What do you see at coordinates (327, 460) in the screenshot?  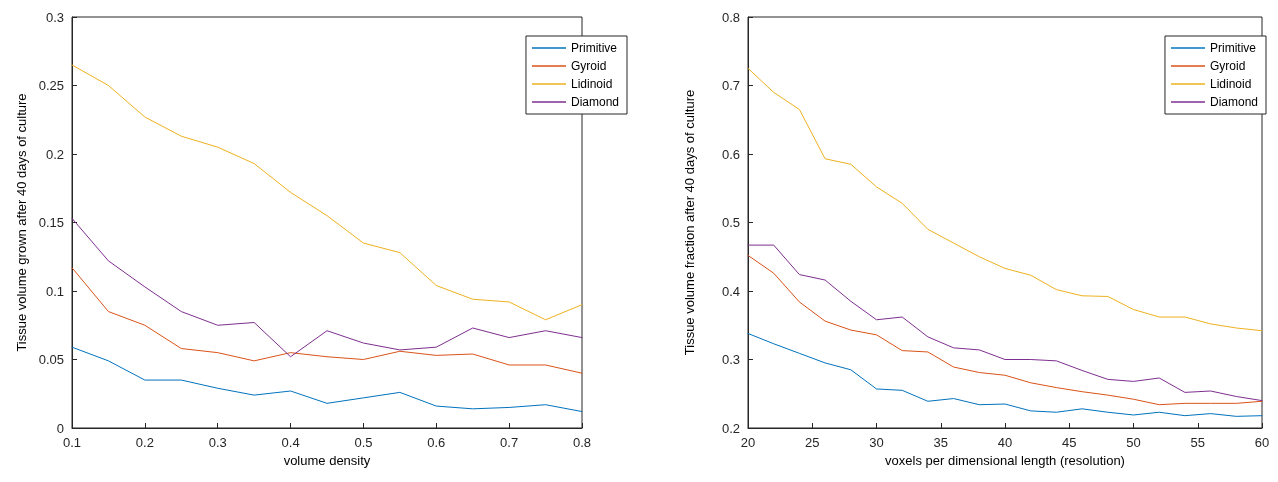 I see `x-axis-title: volume density` at bounding box center [327, 460].